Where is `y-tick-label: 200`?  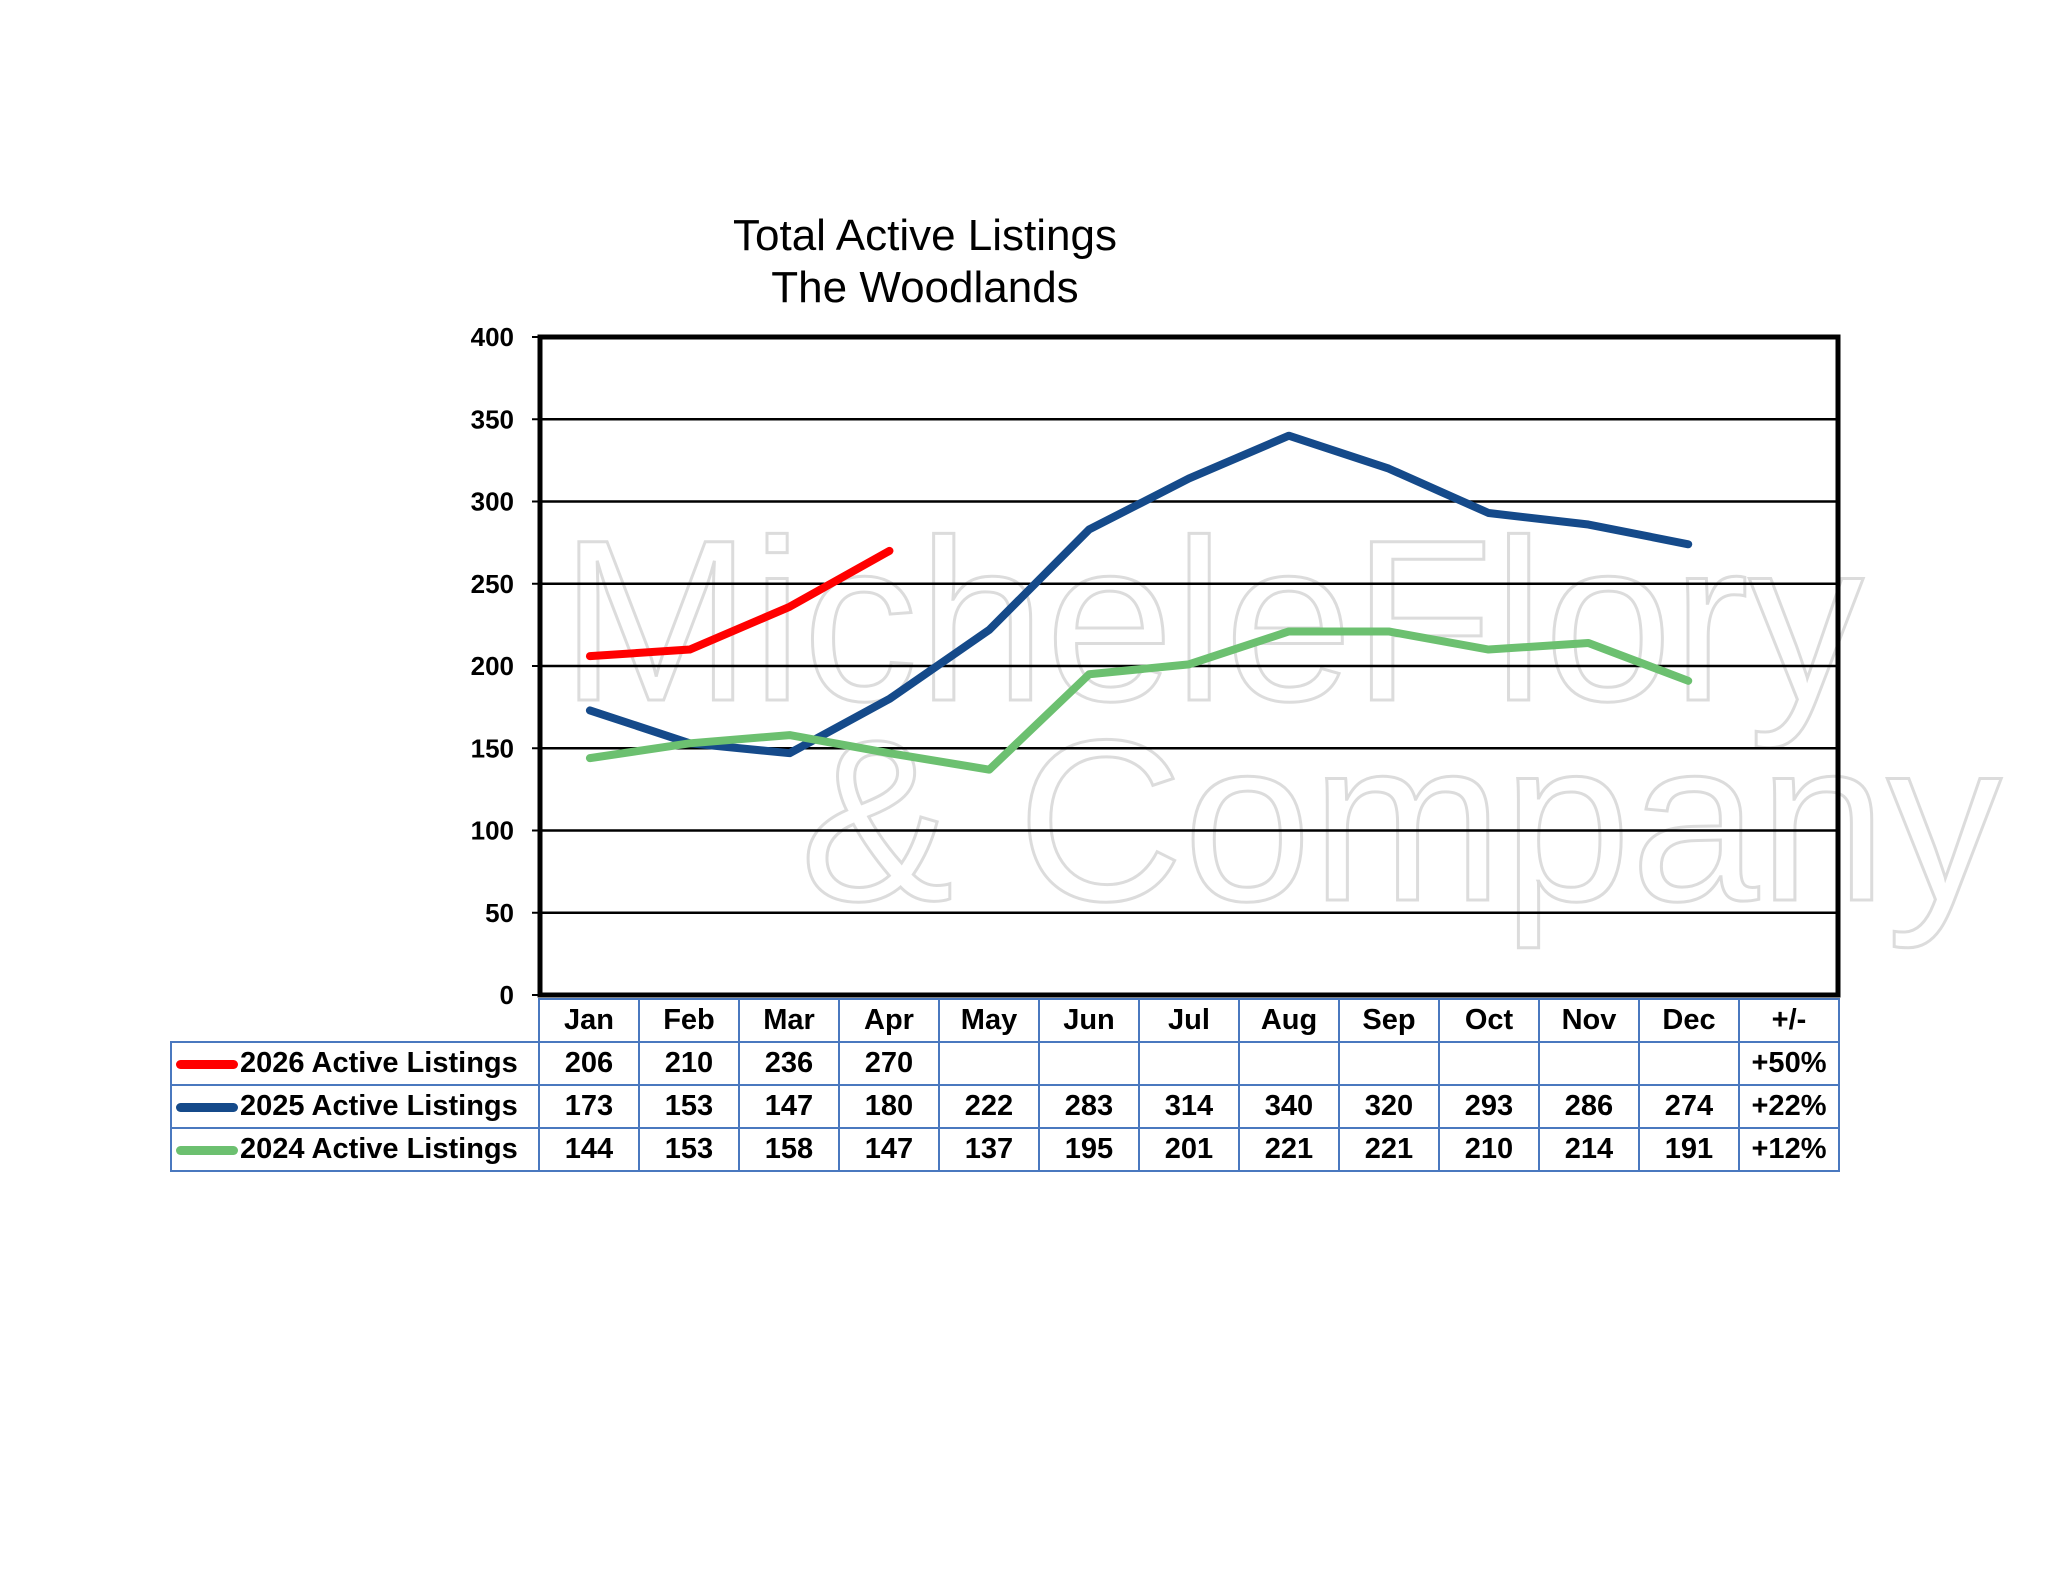 y-tick-label: 200 is located at coordinates (492, 666).